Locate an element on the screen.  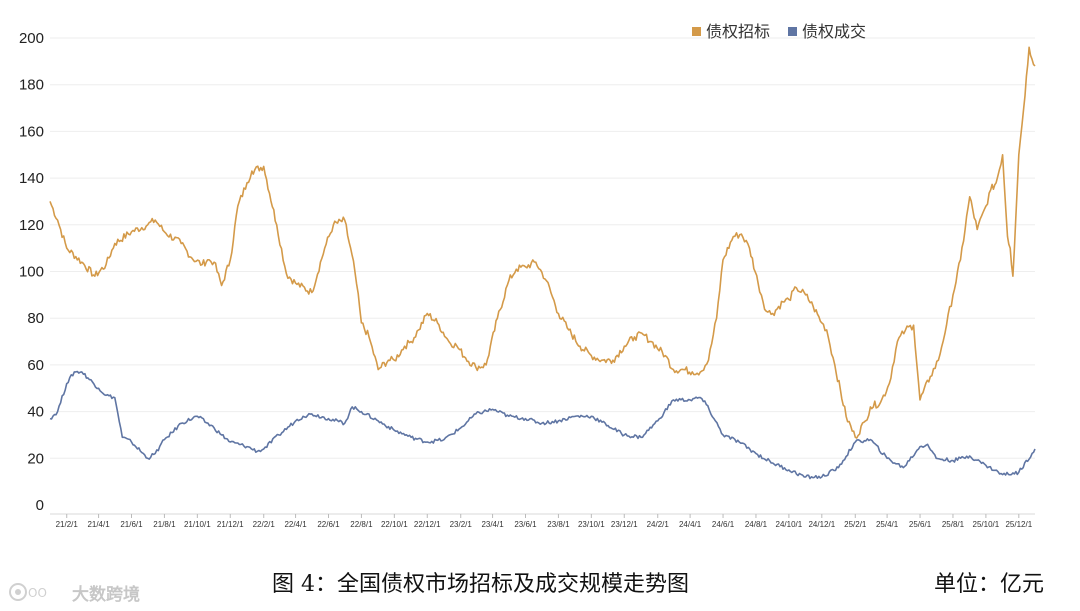
x-tick-label: 21/8/1 is located at coordinates (164, 524).